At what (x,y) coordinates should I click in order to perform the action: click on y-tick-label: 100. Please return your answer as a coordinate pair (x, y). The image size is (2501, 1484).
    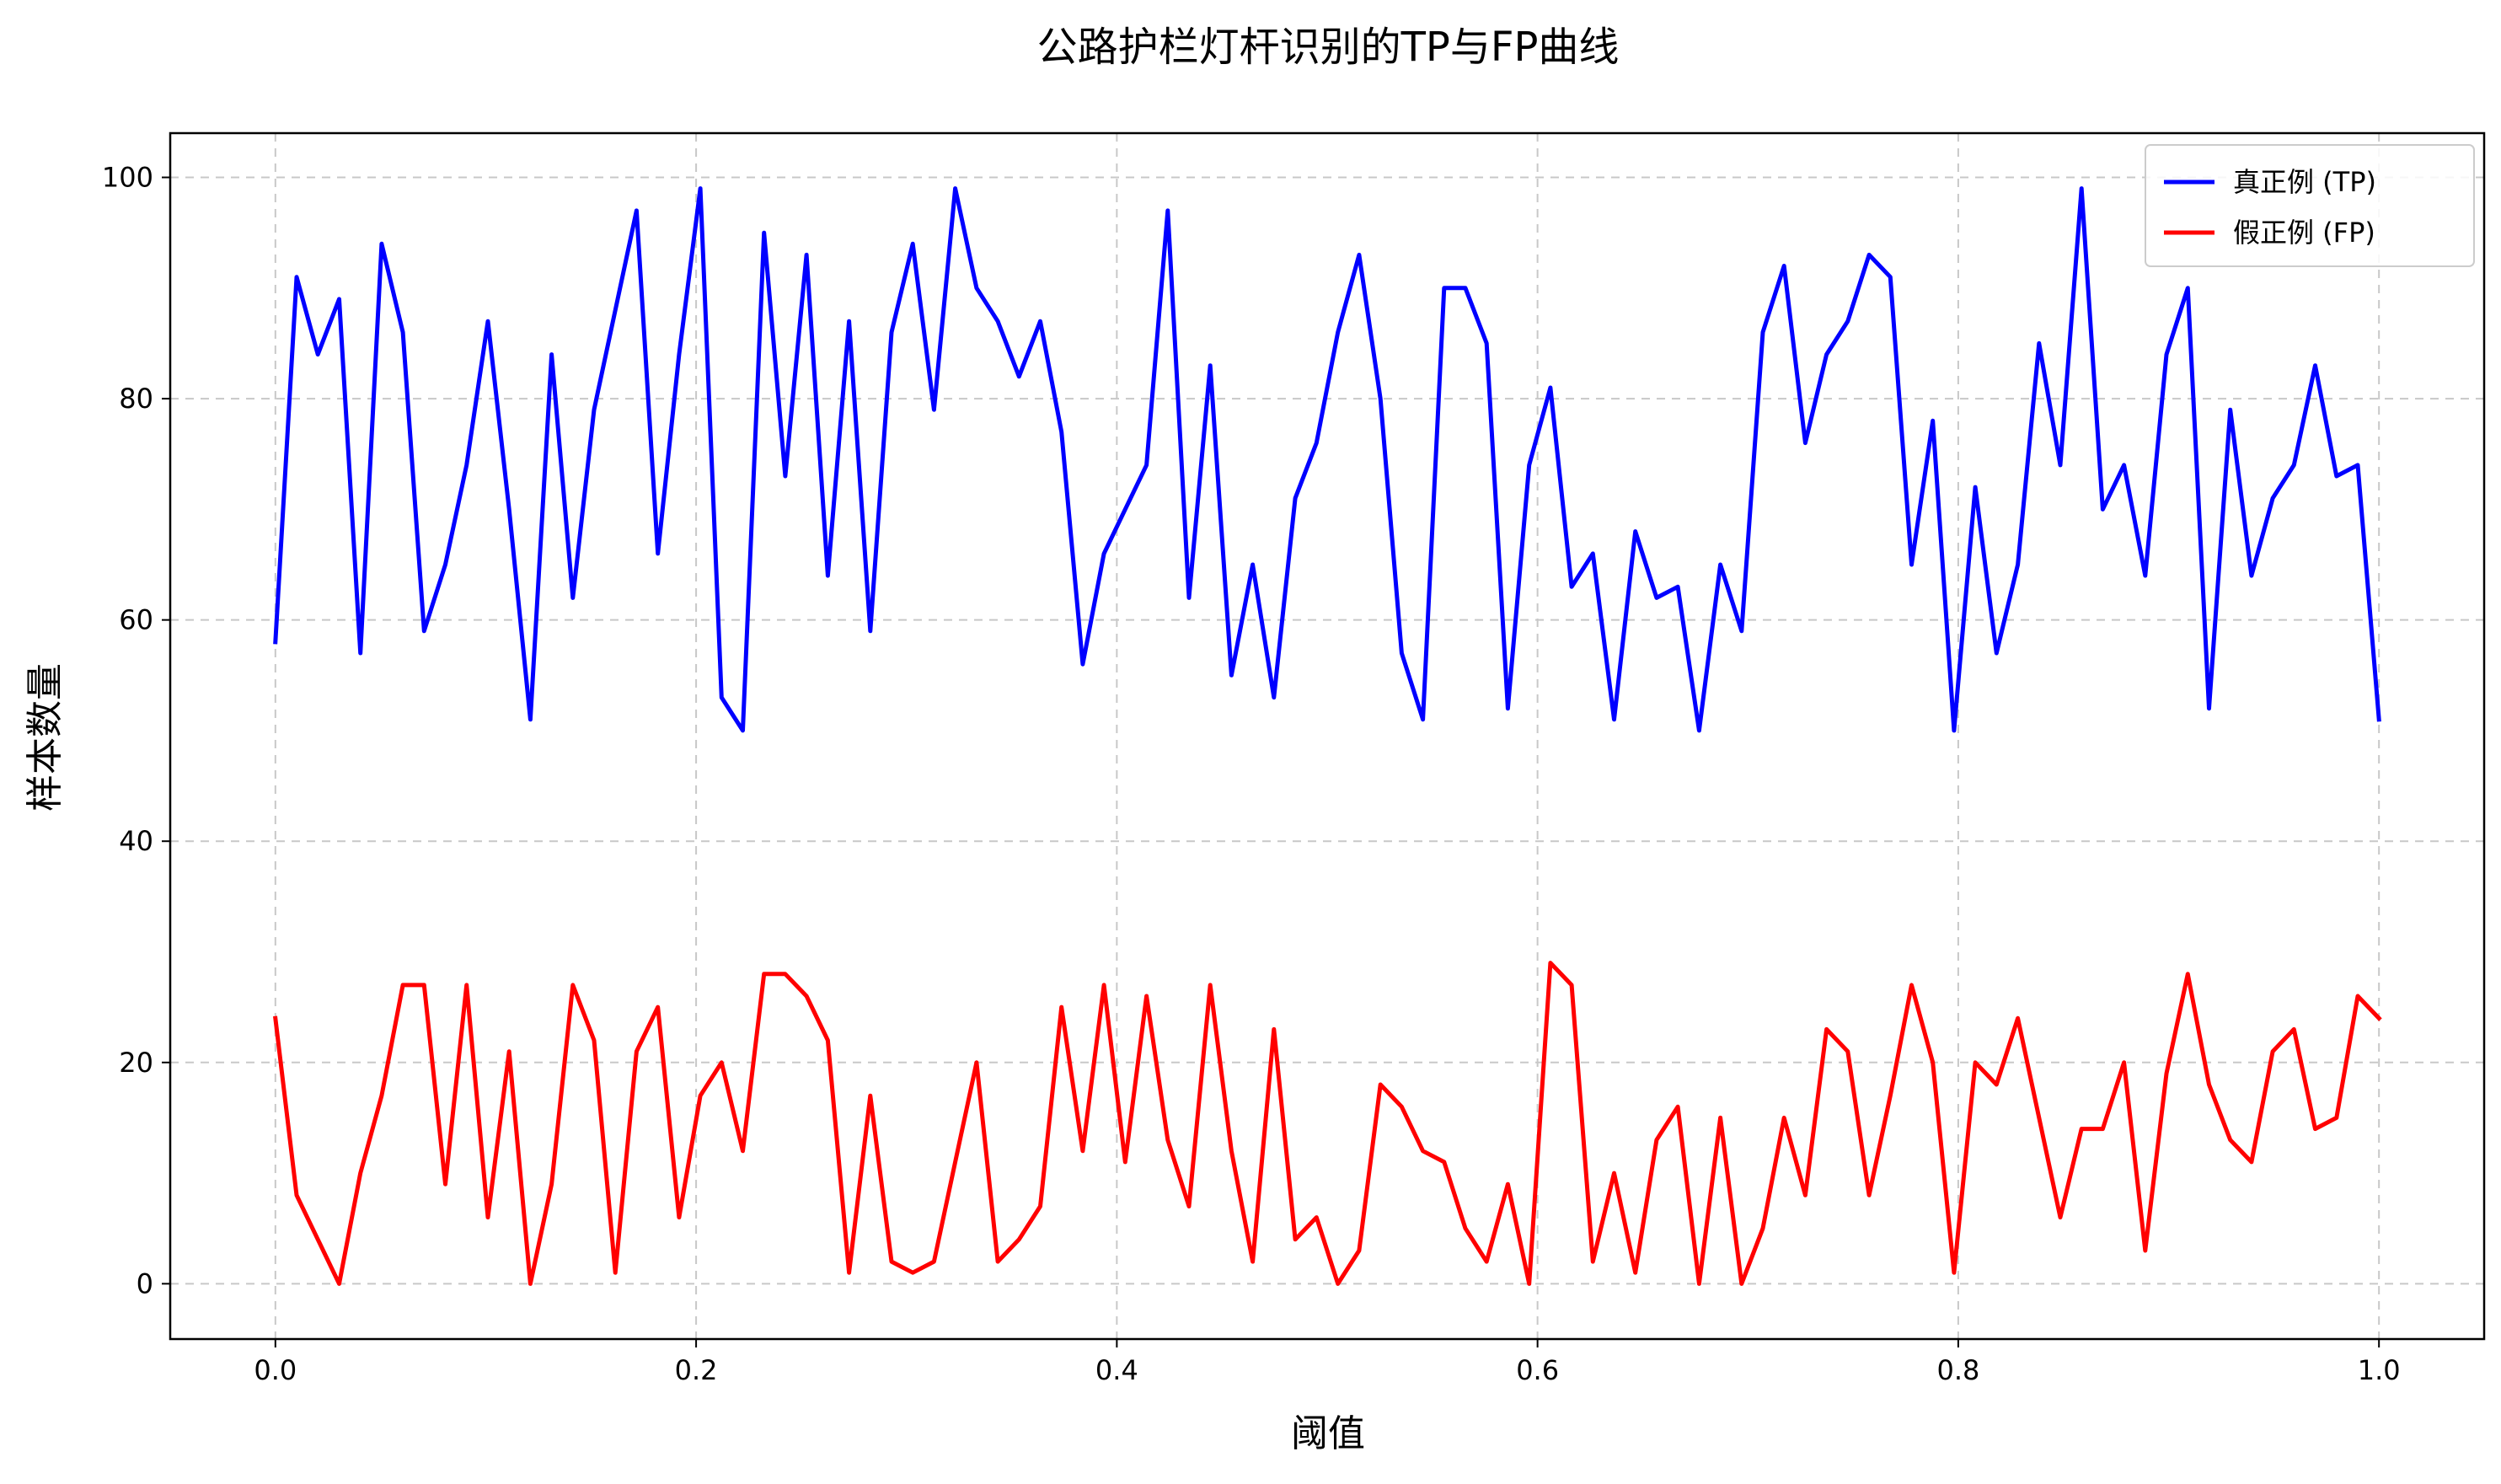
    Looking at the image, I should click on (127, 178).